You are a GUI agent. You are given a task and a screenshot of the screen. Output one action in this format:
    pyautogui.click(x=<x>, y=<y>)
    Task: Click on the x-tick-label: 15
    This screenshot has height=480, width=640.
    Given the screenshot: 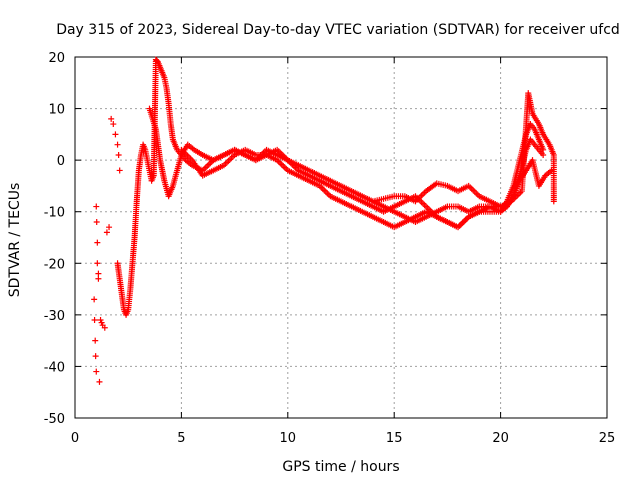 What is the action you would take?
    pyautogui.click(x=394, y=438)
    